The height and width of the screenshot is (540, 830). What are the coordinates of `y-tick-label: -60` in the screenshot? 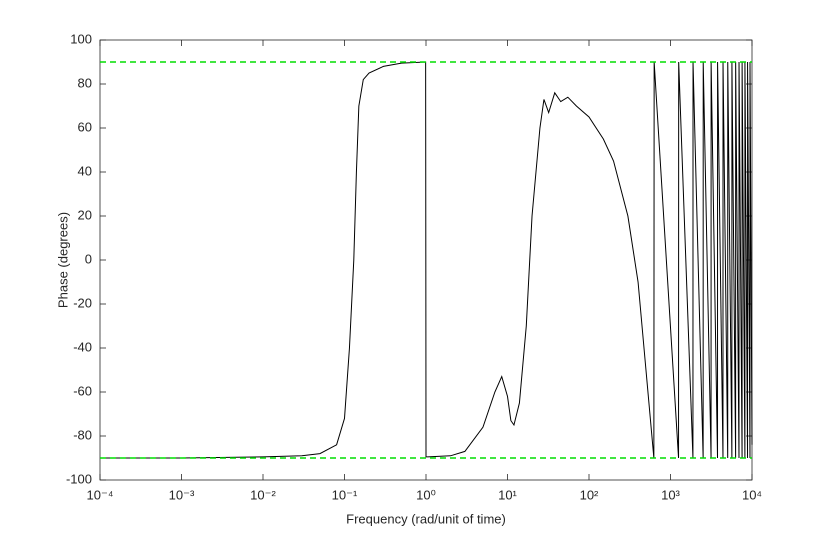 It's located at (82, 390).